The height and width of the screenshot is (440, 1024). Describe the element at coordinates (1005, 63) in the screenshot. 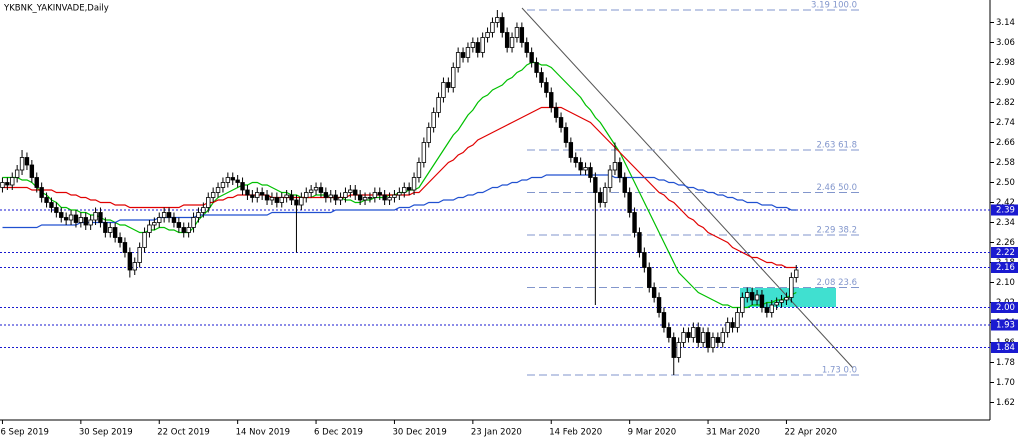

I see `y-tick-label: 2.98` at that location.